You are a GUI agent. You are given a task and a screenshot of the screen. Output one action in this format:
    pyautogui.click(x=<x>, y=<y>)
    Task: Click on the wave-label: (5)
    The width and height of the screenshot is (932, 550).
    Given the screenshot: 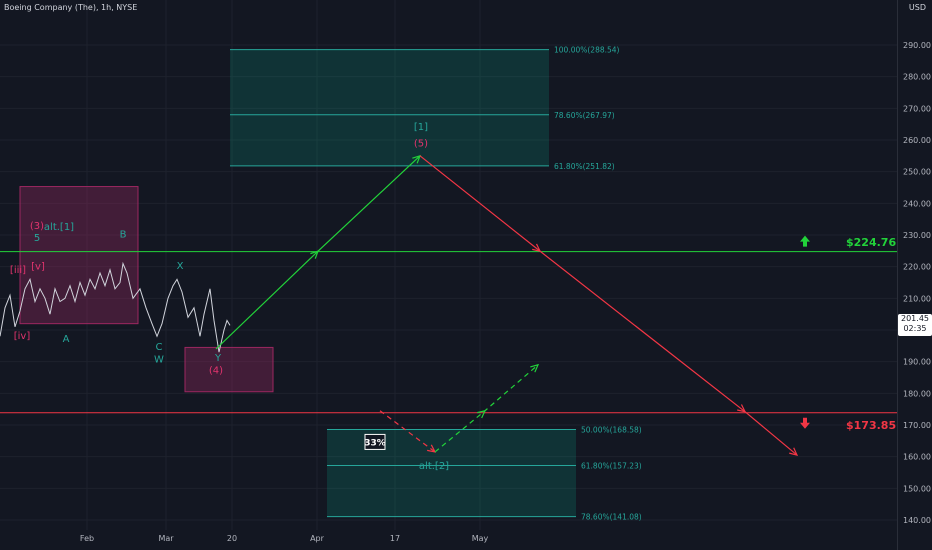 What is the action you would take?
    pyautogui.click(x=421, y=144)
    